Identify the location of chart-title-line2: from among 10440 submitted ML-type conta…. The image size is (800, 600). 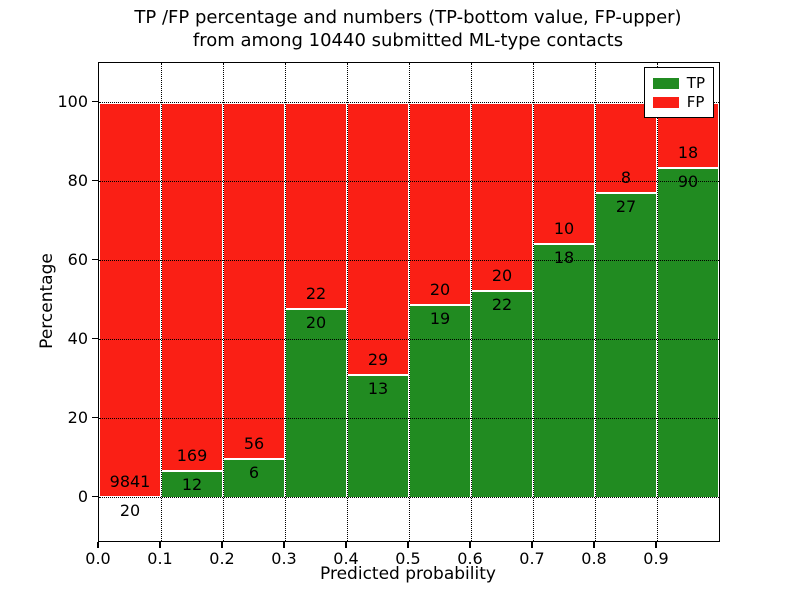
(408, 40).